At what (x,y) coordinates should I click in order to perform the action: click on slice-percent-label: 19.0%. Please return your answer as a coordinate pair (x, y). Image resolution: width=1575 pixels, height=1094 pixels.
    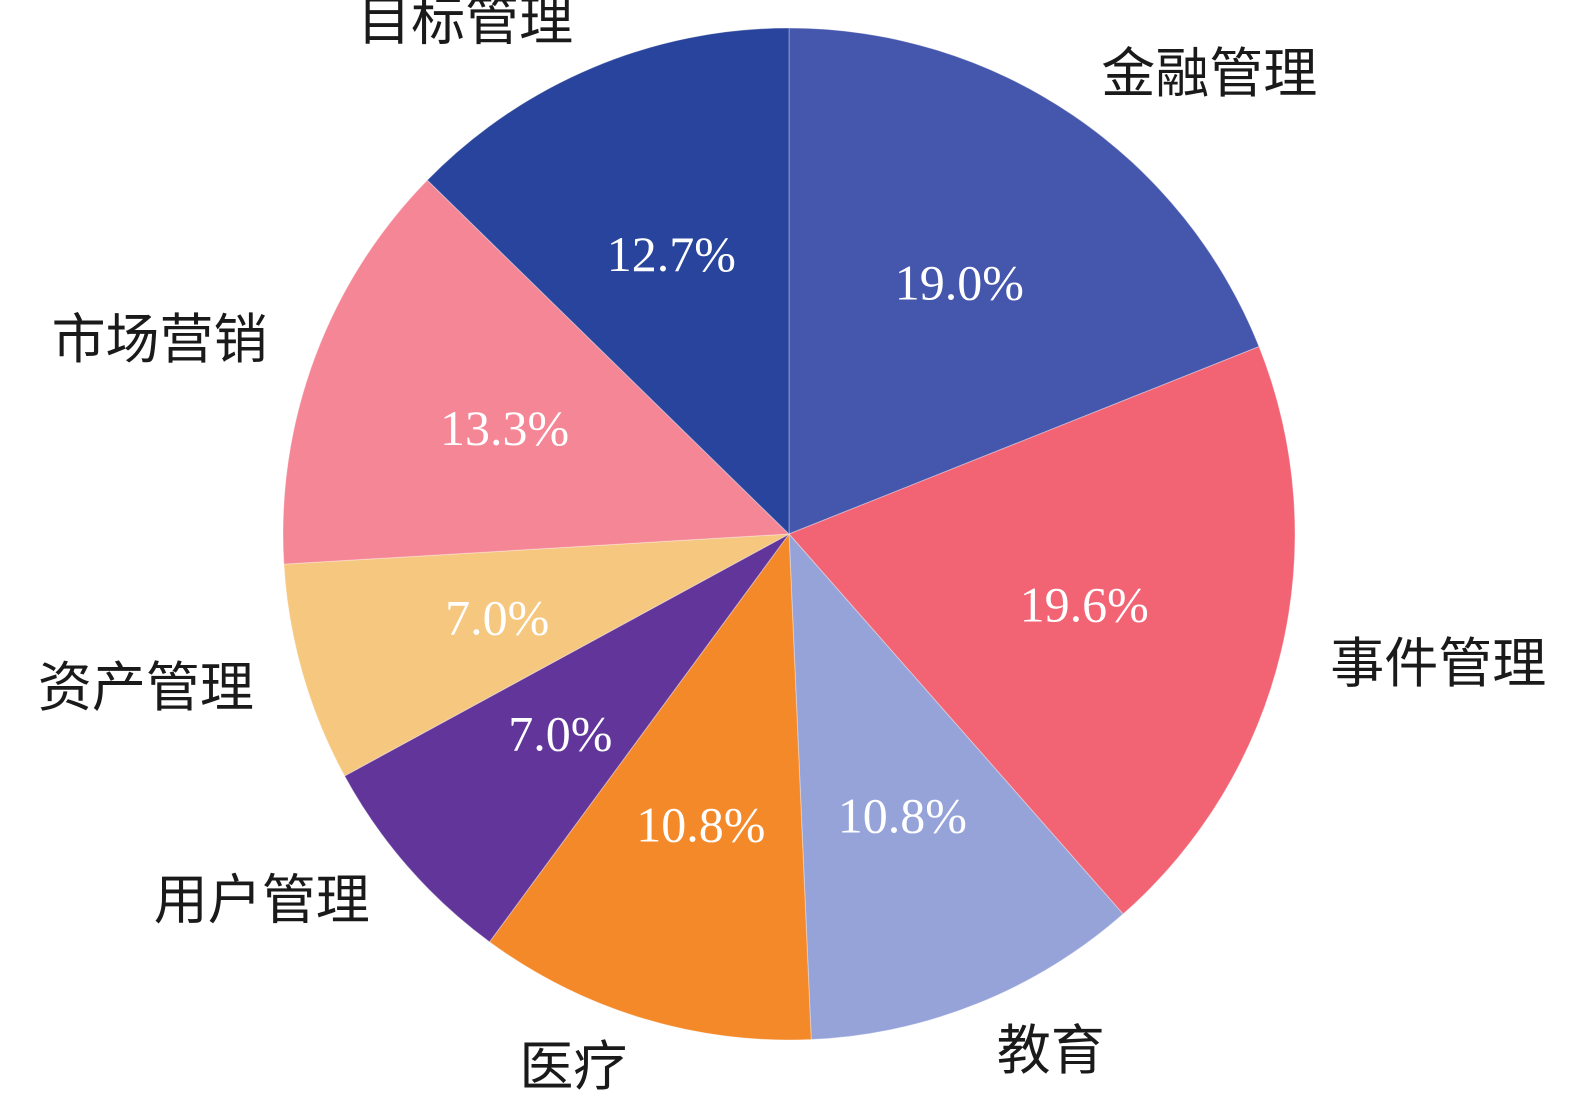
    Looking at the image, I should click on (959, 283).